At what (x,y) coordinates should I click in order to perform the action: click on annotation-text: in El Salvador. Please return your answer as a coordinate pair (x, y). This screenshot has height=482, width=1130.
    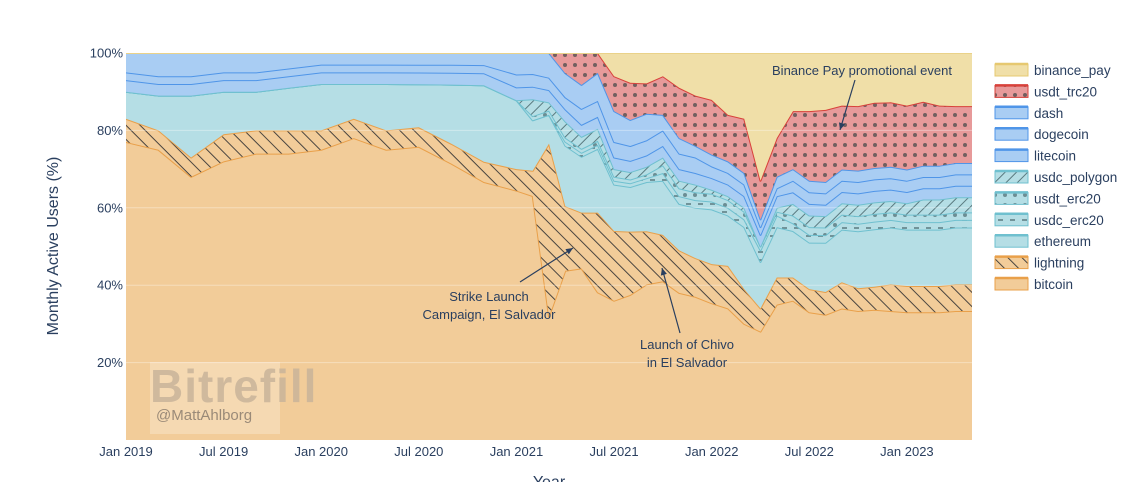
    Looking at the image, I should click on (687, 362).